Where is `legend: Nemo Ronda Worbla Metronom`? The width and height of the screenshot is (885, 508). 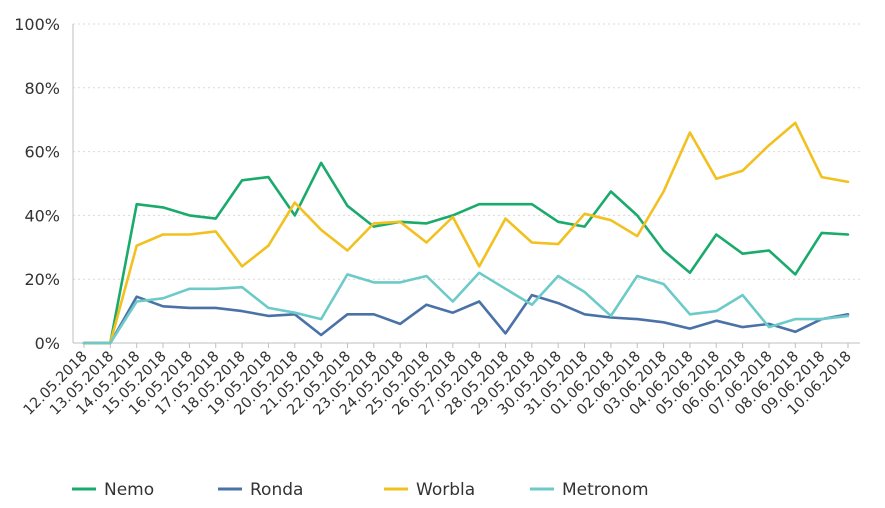 legend: Nemo Ronda Worbla Metronom is located at coordinates (360, 490).